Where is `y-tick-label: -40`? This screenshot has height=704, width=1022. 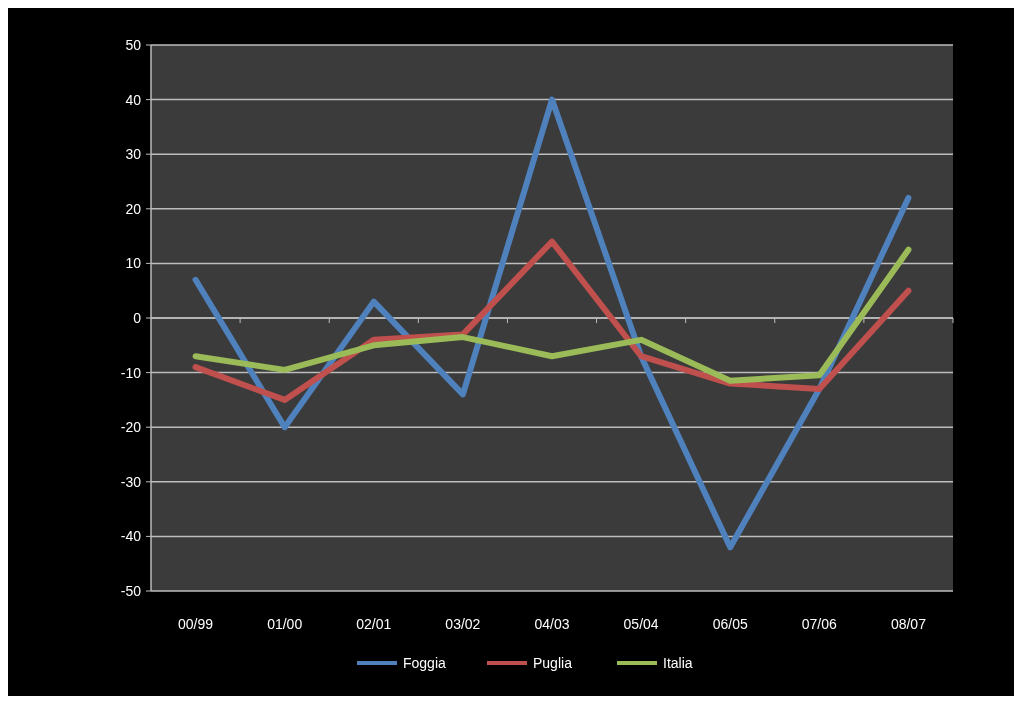
y-tick-label: -40 is located at coordinates (131, 536).